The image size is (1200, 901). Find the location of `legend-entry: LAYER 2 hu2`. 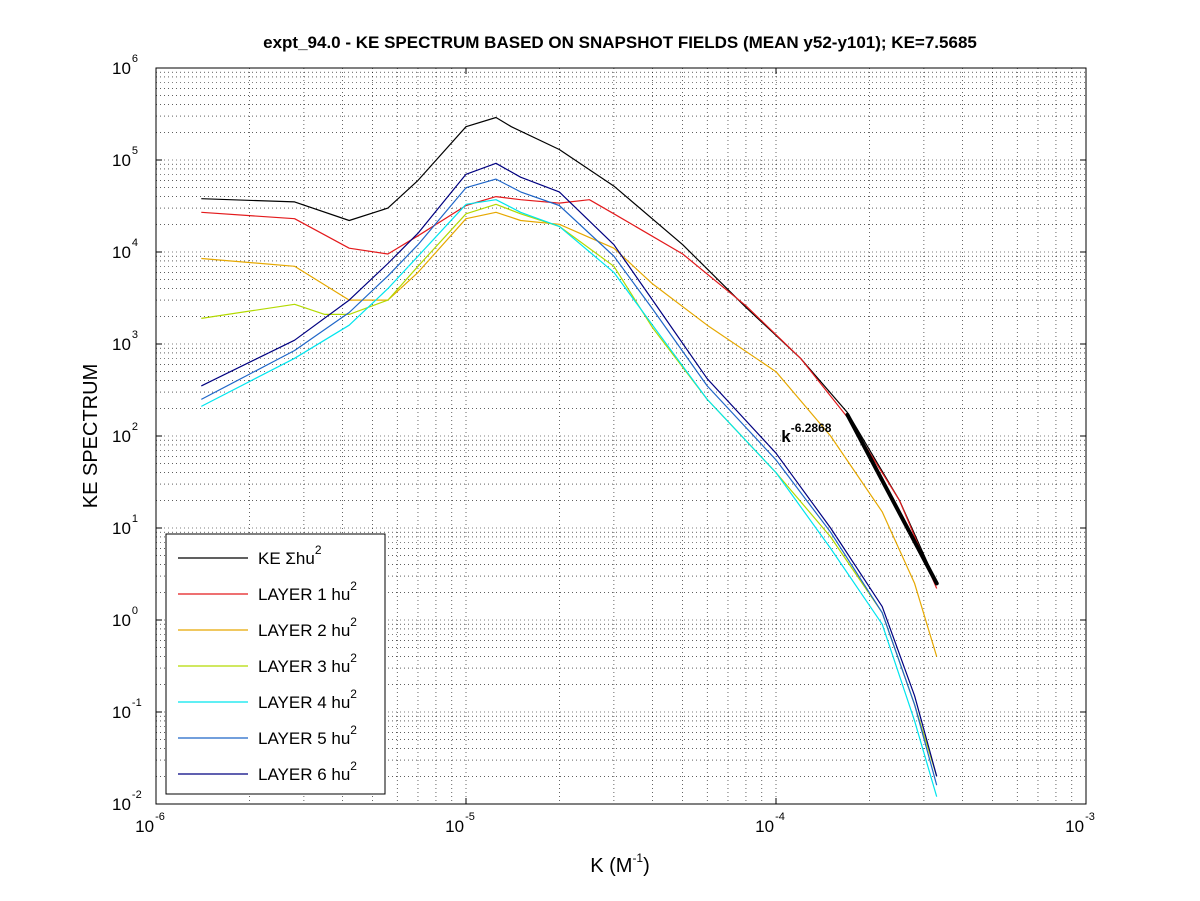

legend-entry: LAYER 2 hu2 is located at coordinates (307, 627).